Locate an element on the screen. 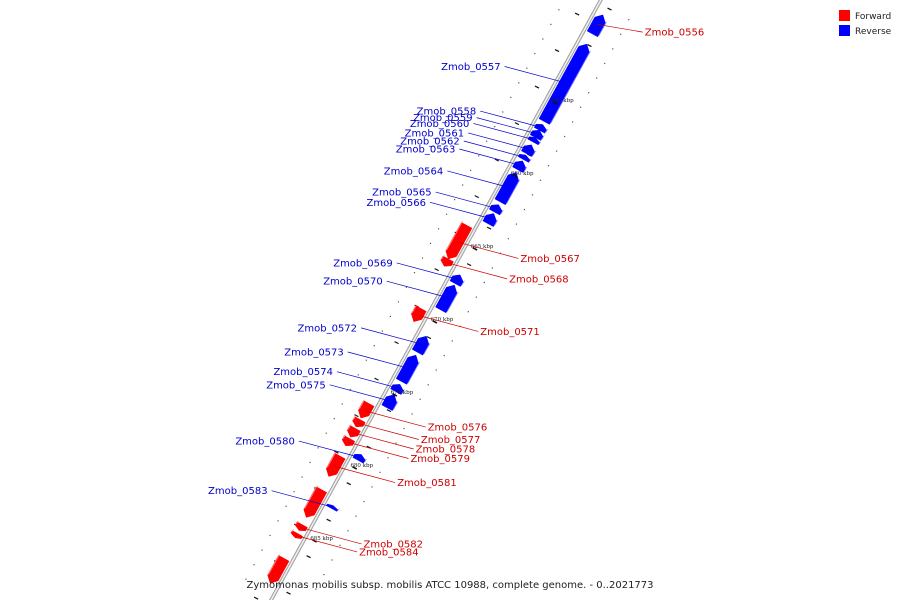 The width and height of the screenshot is (900, 600). gene-label: Zmob_0579 is located at coordinates (440, 459).